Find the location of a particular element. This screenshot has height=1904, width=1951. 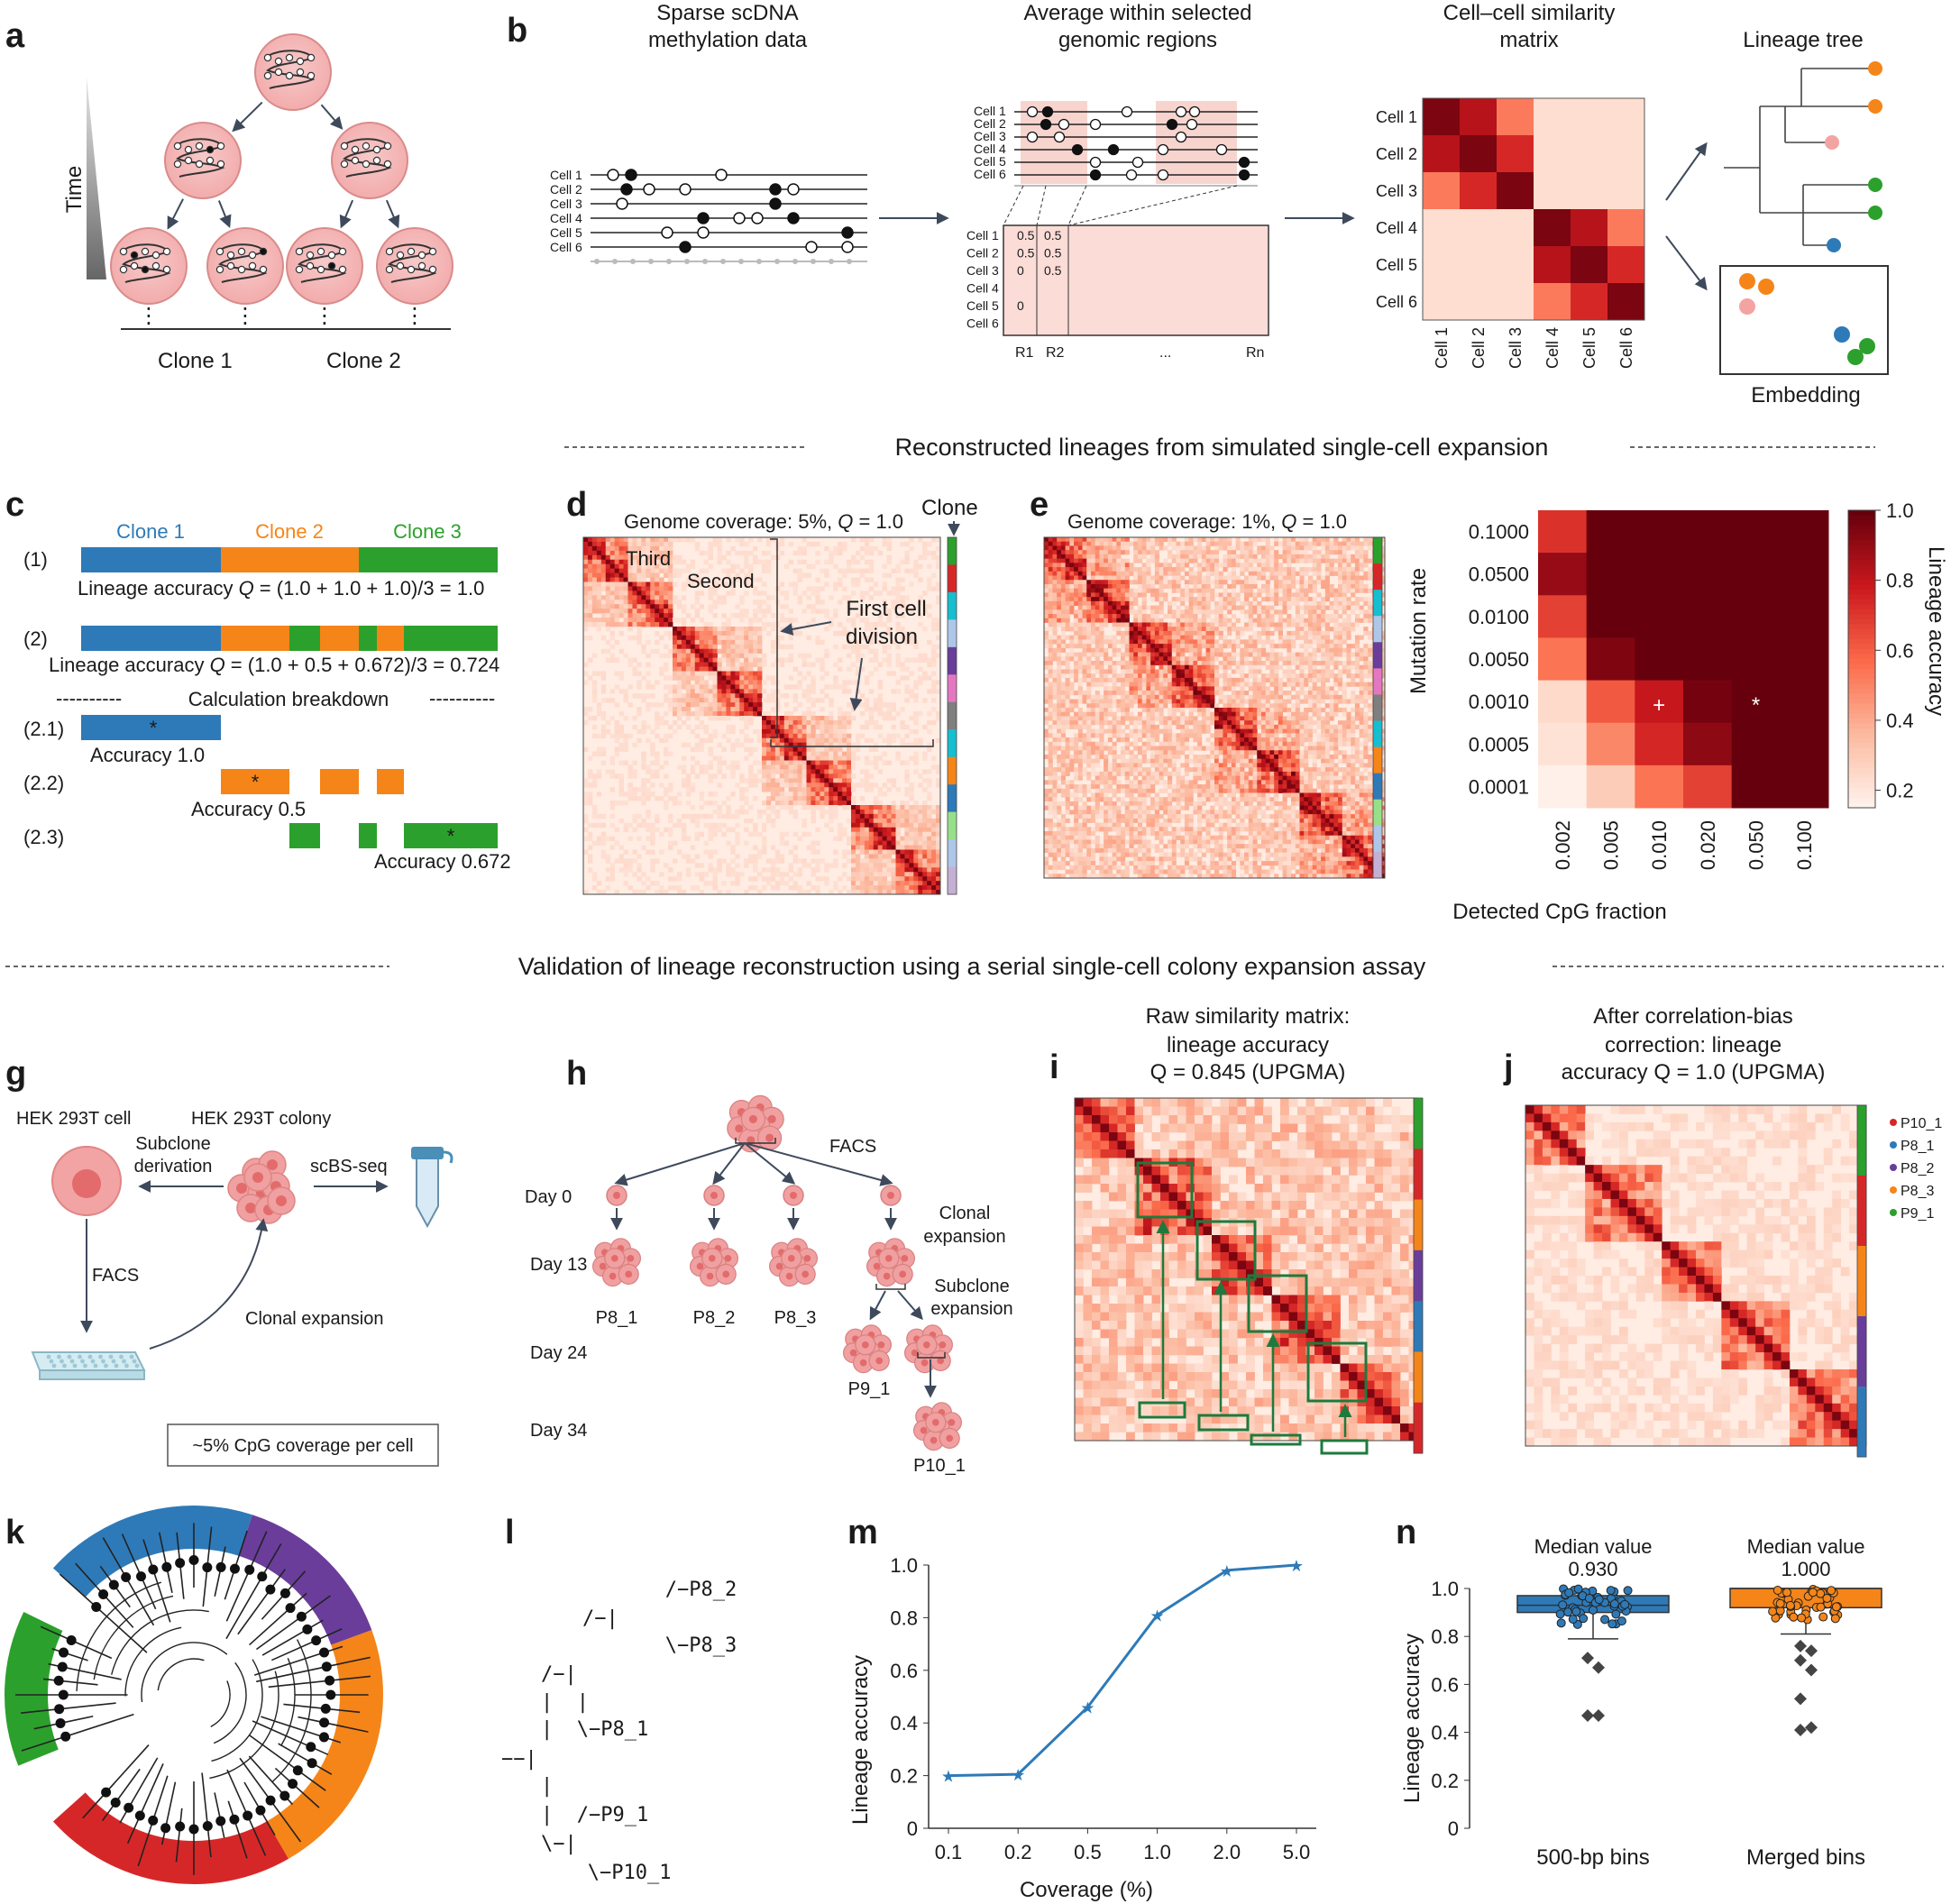

cpg-site is located at coordinates (388, 164).